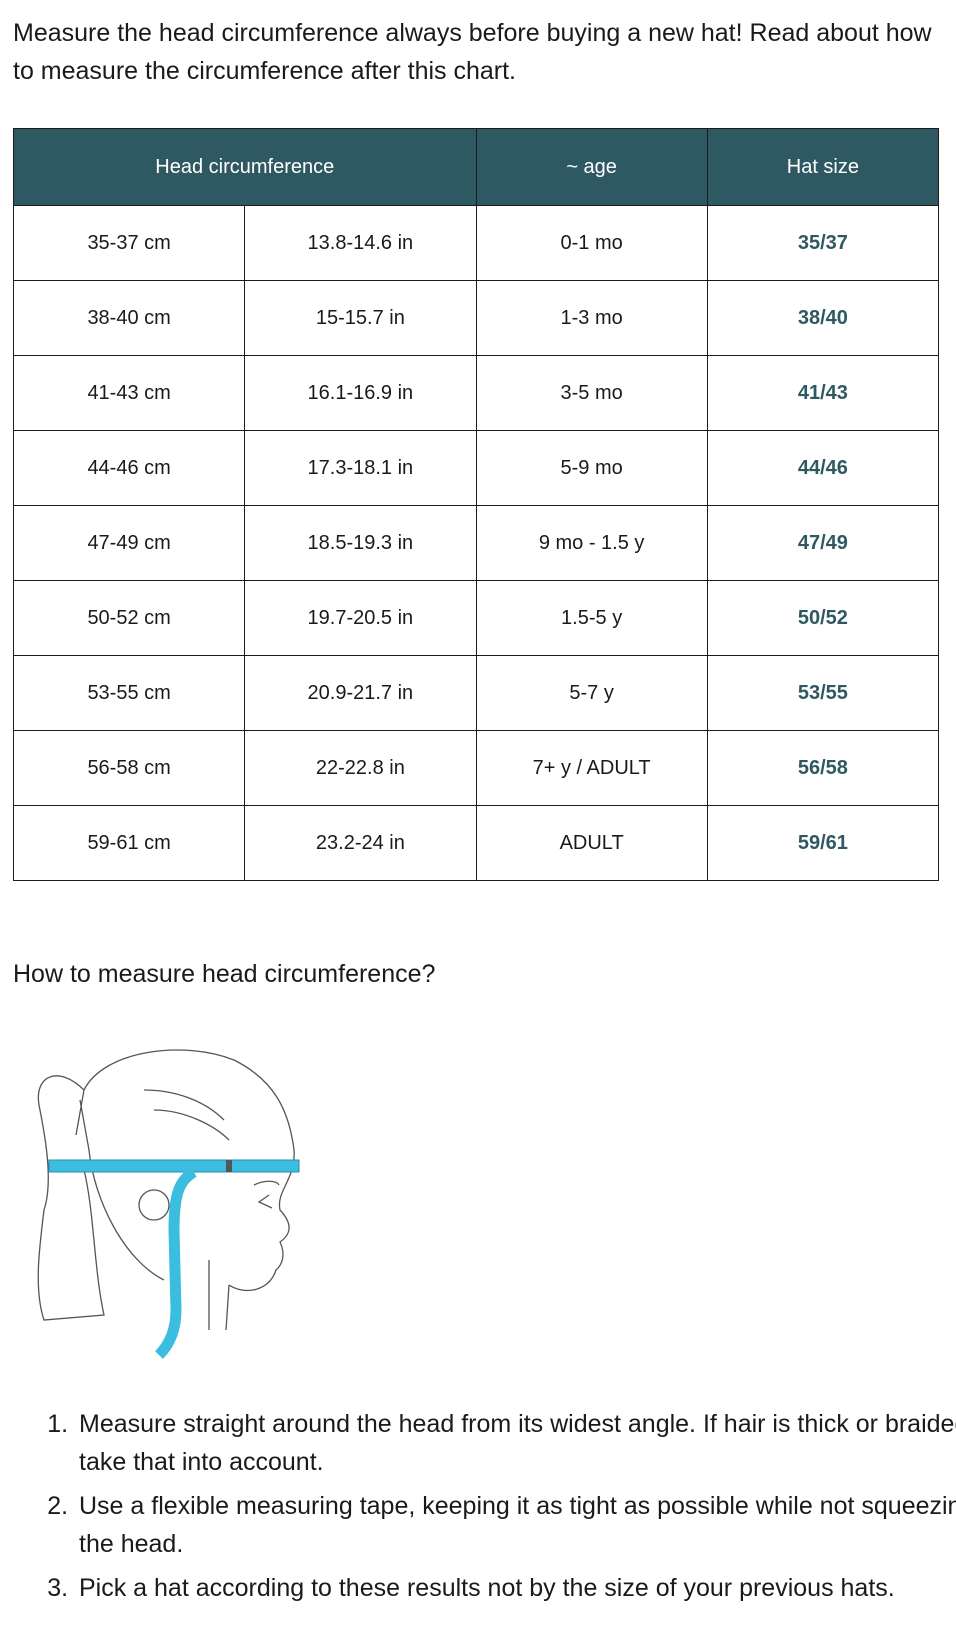 Image resolution: width=956 pixels, height=1634 pixels. What do you see at coordinates (129, 393) in the screenshot?
I see `cell-cm: 41-43 cm` at bounding box center [129, 393].